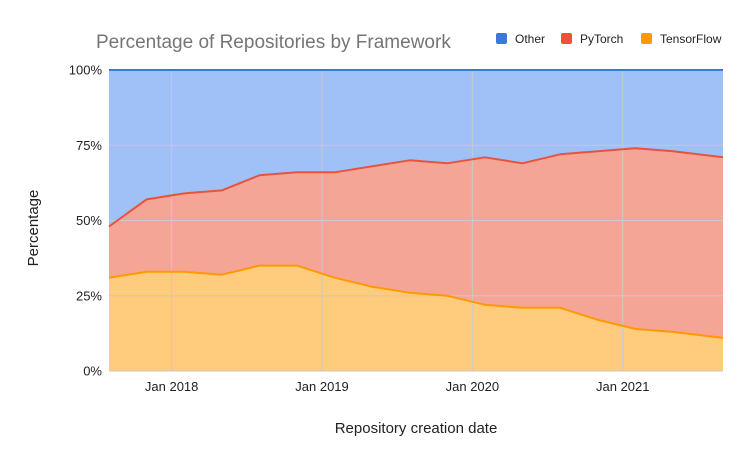 The width and height of the screenshot is (747, 461). What do you see at coordinates (397, 386) in the screenshot?
I see `x-axis-ticks: Jan 2018 Jan 2019 Jan 2020 Jan 2021` at bounding box center [397, 386].